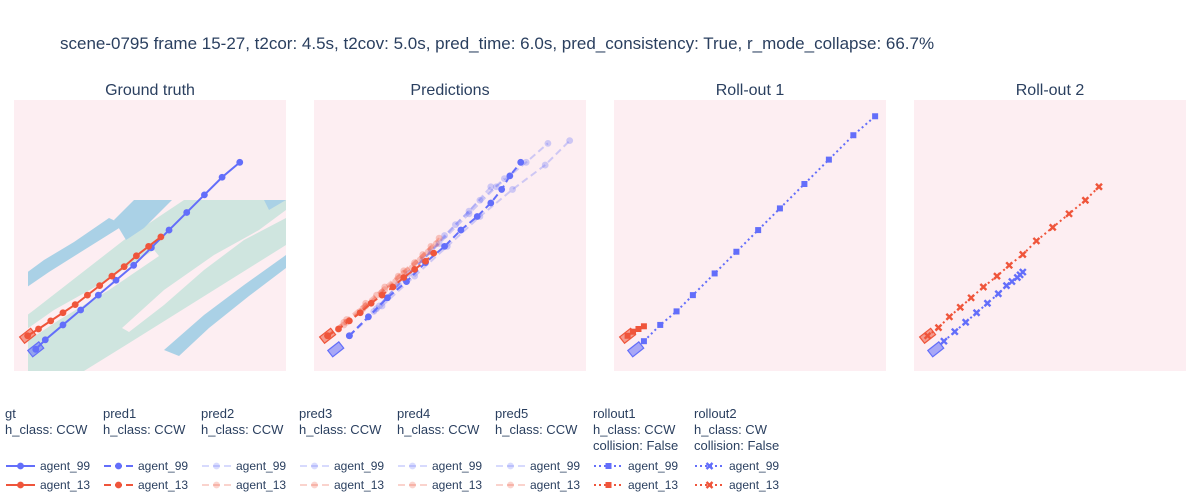 The height and width of the screenshot is (500, 1200). What do you see at coordinates (47, 449) in the screenshot?
I see `legend-group-gt: gth_class: CCW agent_99 agent_13` at bounding box center [47, 449].